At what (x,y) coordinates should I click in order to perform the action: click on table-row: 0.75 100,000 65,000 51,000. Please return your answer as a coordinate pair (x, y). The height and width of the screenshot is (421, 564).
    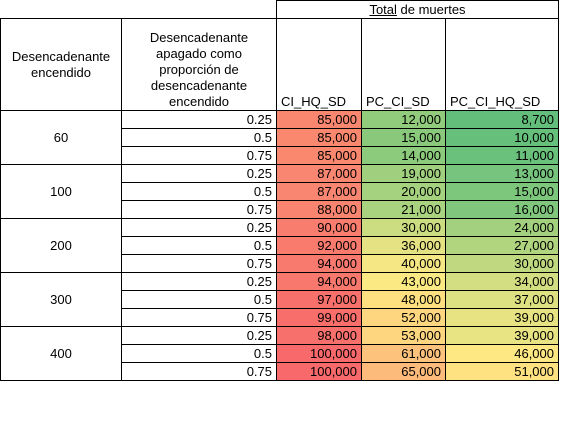
    Looking at the image, I should click on (280, 371).